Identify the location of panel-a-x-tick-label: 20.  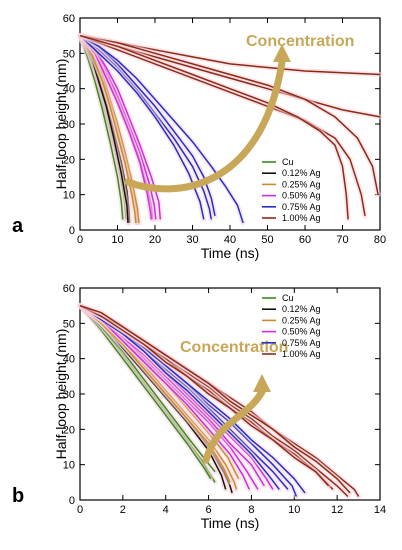
(155, 240).